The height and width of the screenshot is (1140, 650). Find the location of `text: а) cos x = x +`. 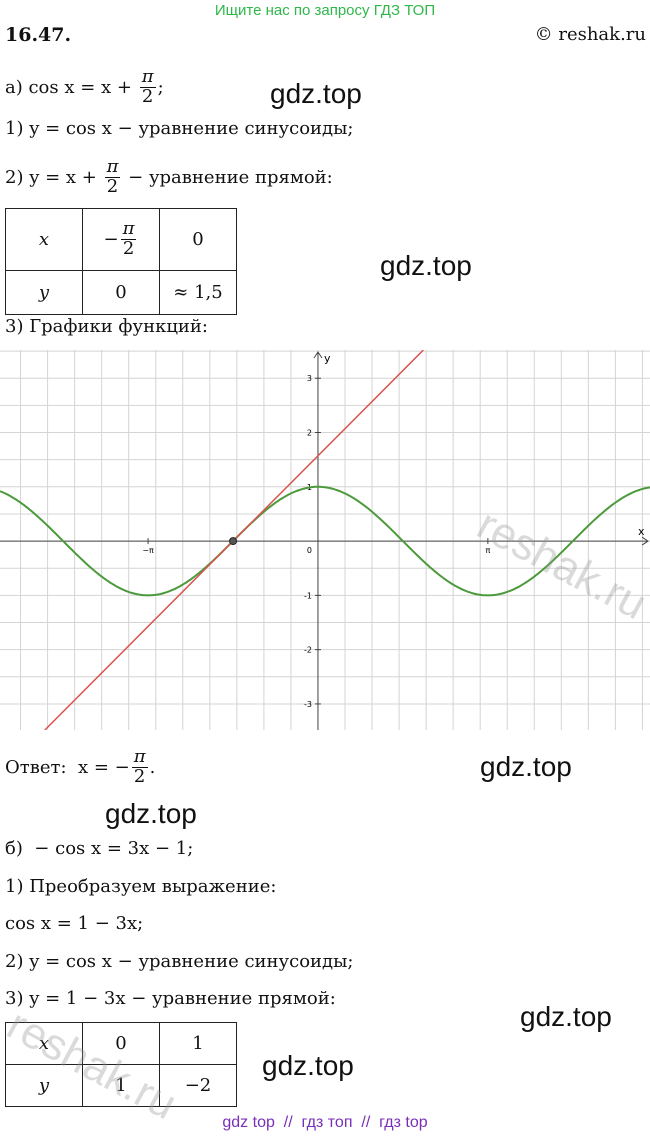

text: а) cos x = x + is located at coordinates (71, 87).